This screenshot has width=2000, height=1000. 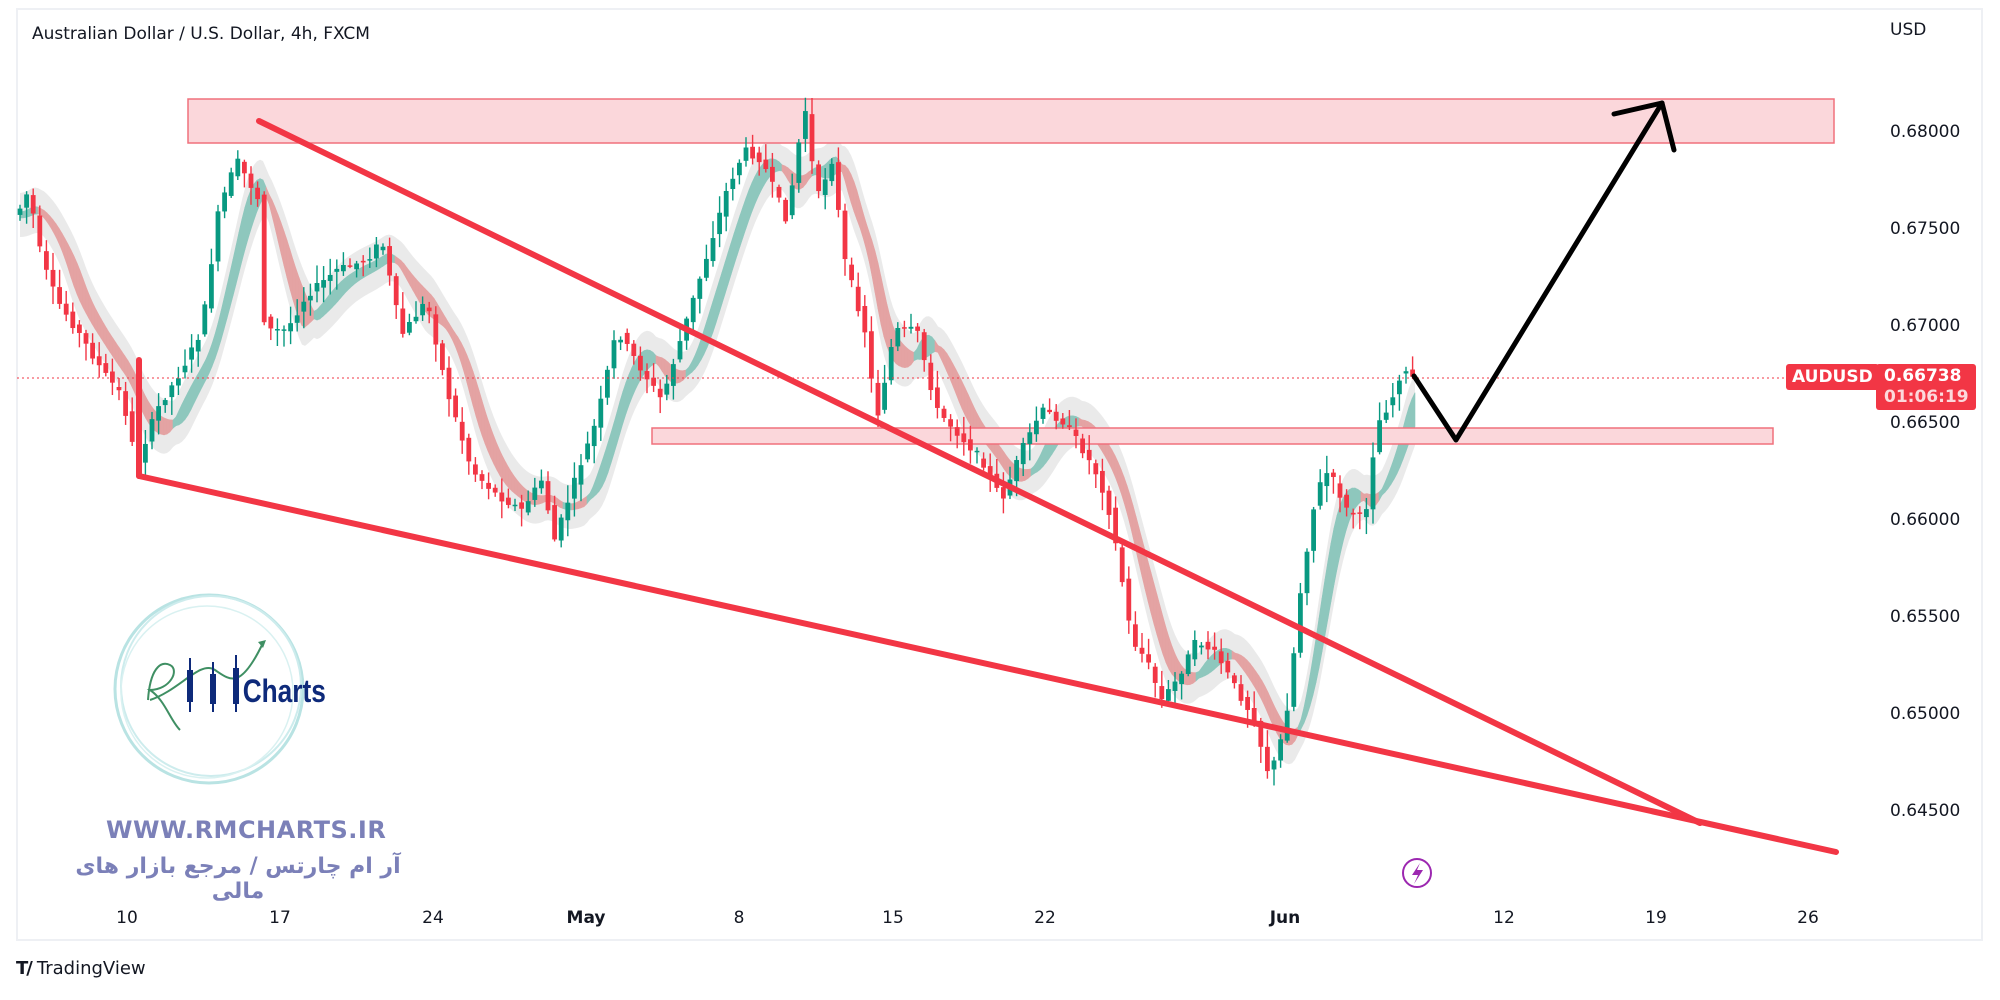 What do you see at coordinates (284, 692) in the screenshot?
I see `logo-brand-text: Charts` at bounding box center [284, 692].